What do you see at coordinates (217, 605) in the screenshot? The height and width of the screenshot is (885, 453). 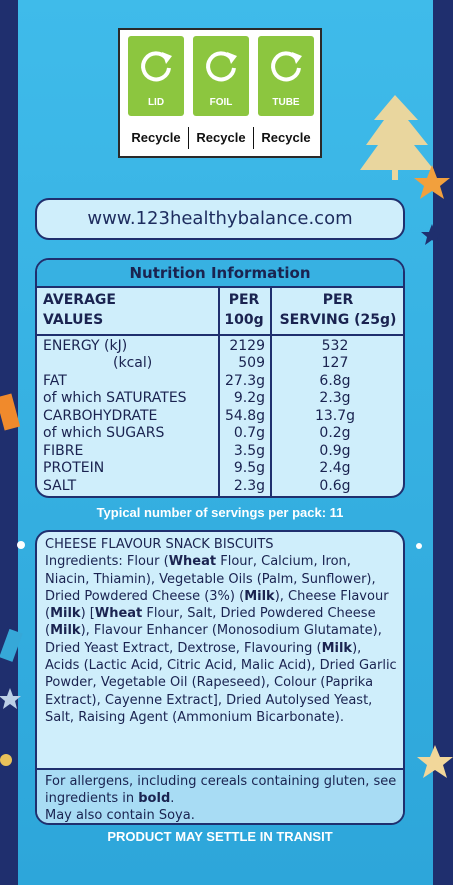 I see `ingredient-text: ), Cheese Flavour (` at bounding box center [217, 605].